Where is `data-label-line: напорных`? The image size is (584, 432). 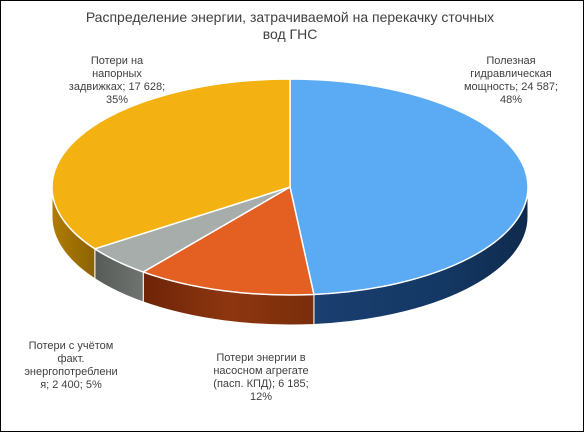
data-label-line: напорных is located at coordinates (117, 74).